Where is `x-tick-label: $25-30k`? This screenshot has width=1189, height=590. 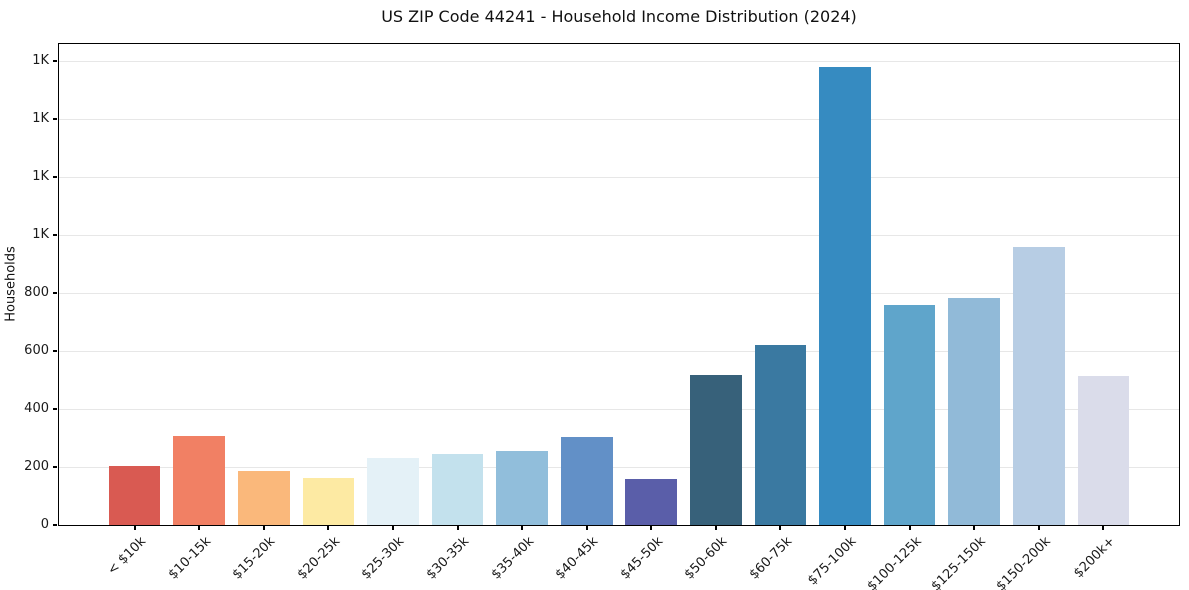
x-tick-label: $25-30k is located at coordinates (383, 558).